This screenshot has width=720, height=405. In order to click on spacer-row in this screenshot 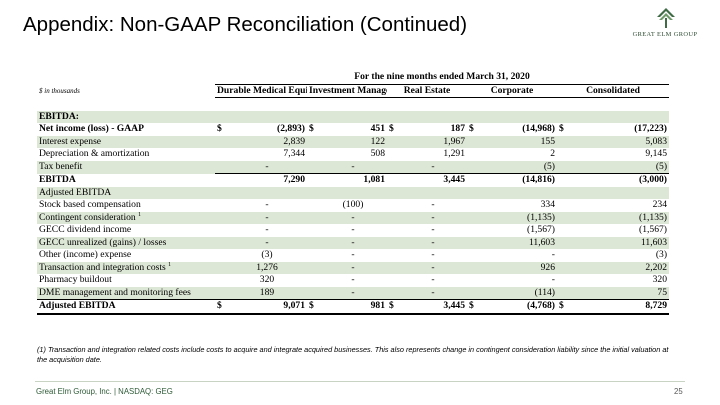, I will do `click(353, 104)`.